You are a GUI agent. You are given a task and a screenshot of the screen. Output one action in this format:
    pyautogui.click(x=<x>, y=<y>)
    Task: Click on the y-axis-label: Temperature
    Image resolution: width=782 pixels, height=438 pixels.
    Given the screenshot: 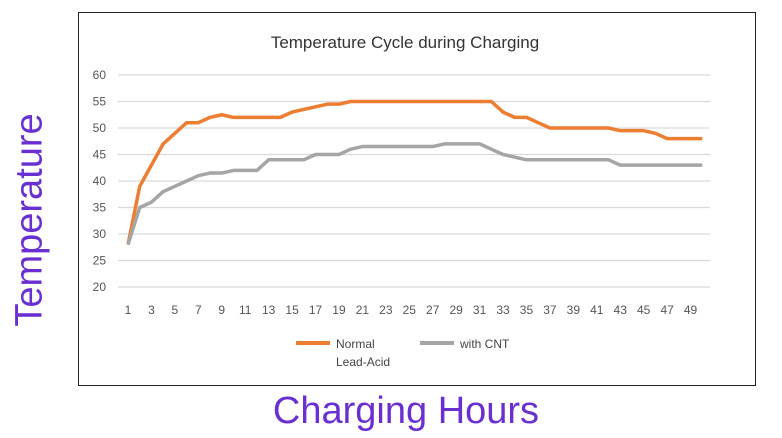 What is the action you would take?
    pyautogui.click(x=29, y=220)
    